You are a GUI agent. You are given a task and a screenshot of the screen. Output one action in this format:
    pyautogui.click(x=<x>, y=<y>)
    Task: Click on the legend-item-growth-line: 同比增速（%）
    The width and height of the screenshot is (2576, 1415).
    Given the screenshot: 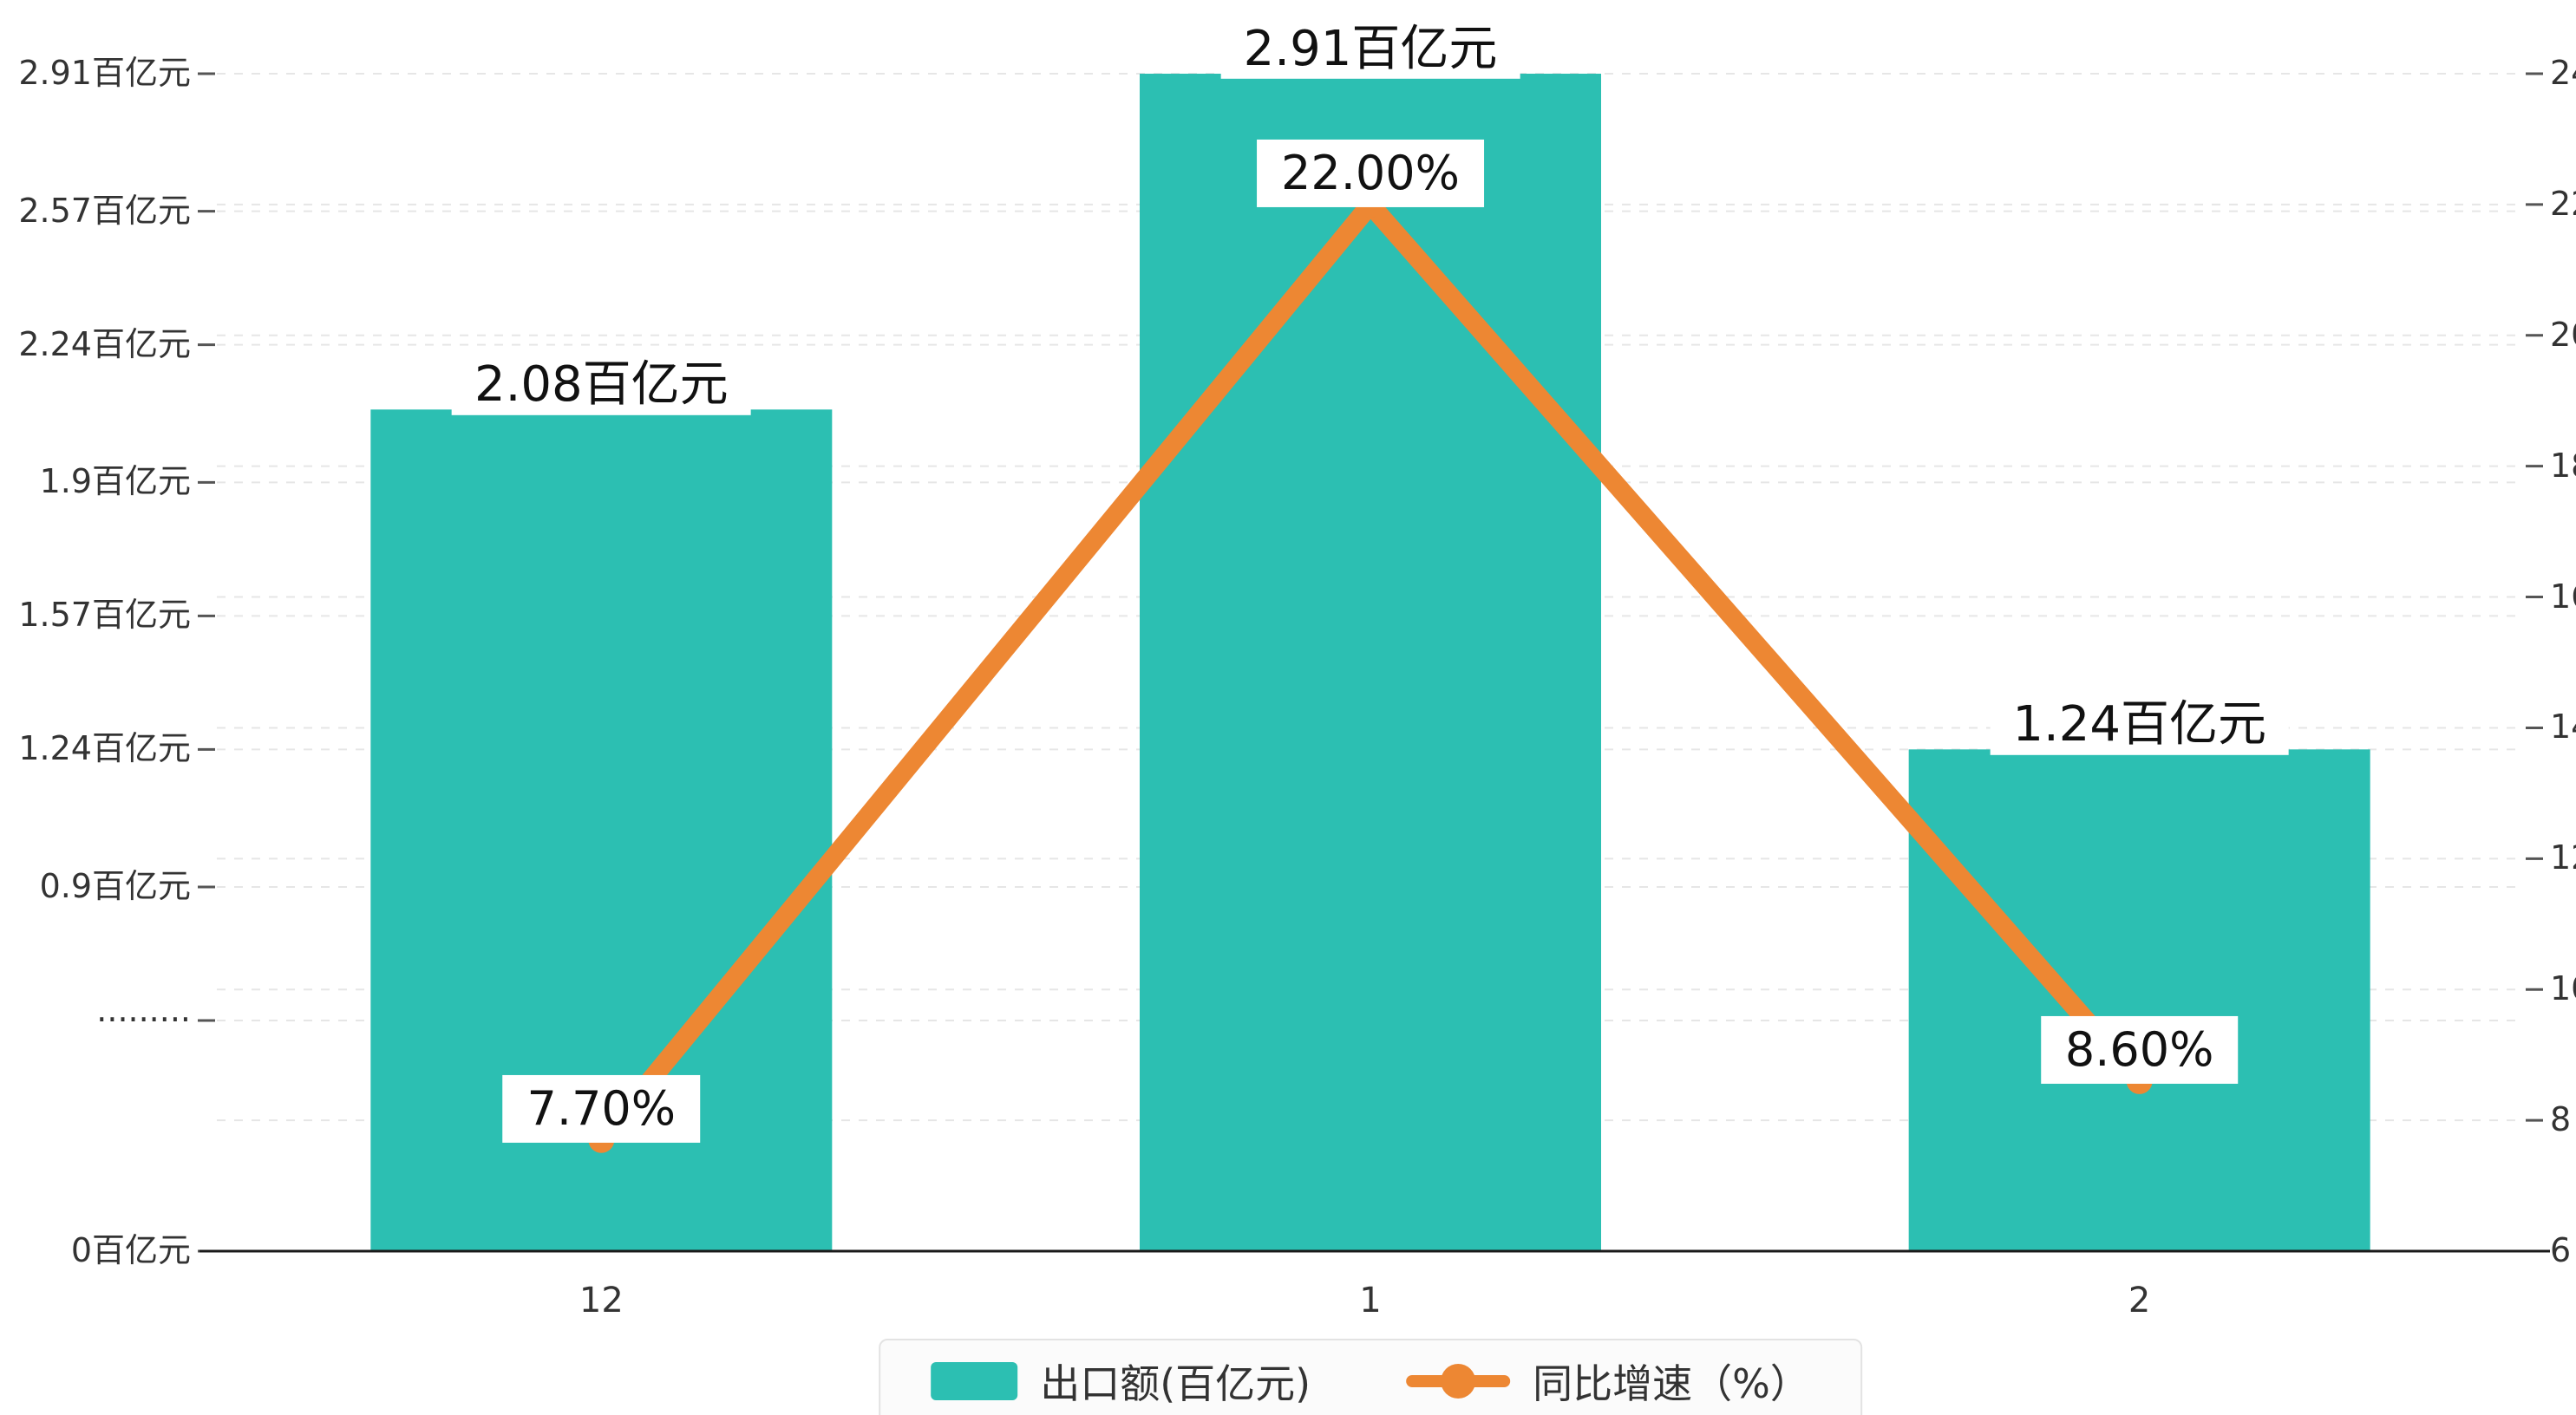 What is the action you would take?
    pyautogui.click(x=1608, y=1381)
    